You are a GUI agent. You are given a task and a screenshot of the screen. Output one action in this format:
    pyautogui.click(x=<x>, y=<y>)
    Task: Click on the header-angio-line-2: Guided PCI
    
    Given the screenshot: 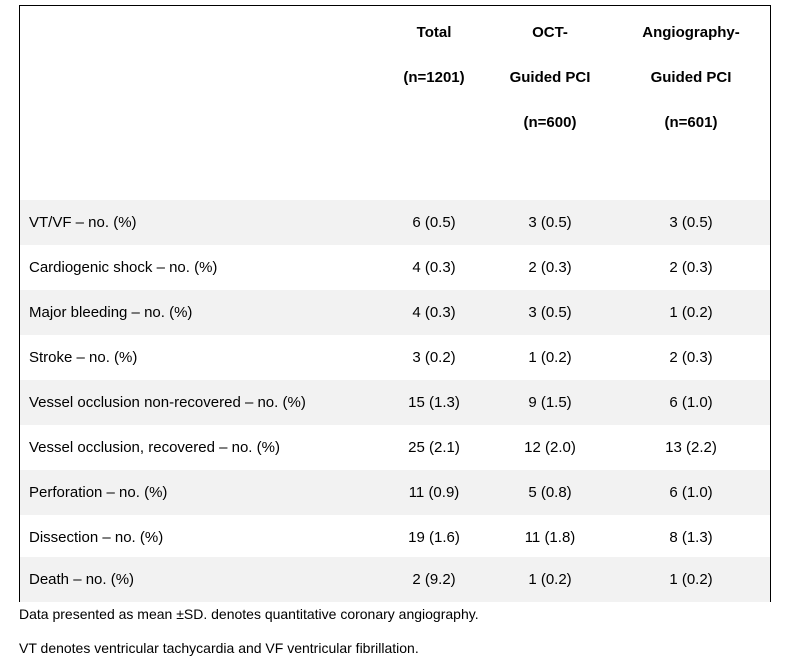 What is the action you would take?
    pyautogui.click(x=691, y=77)
    